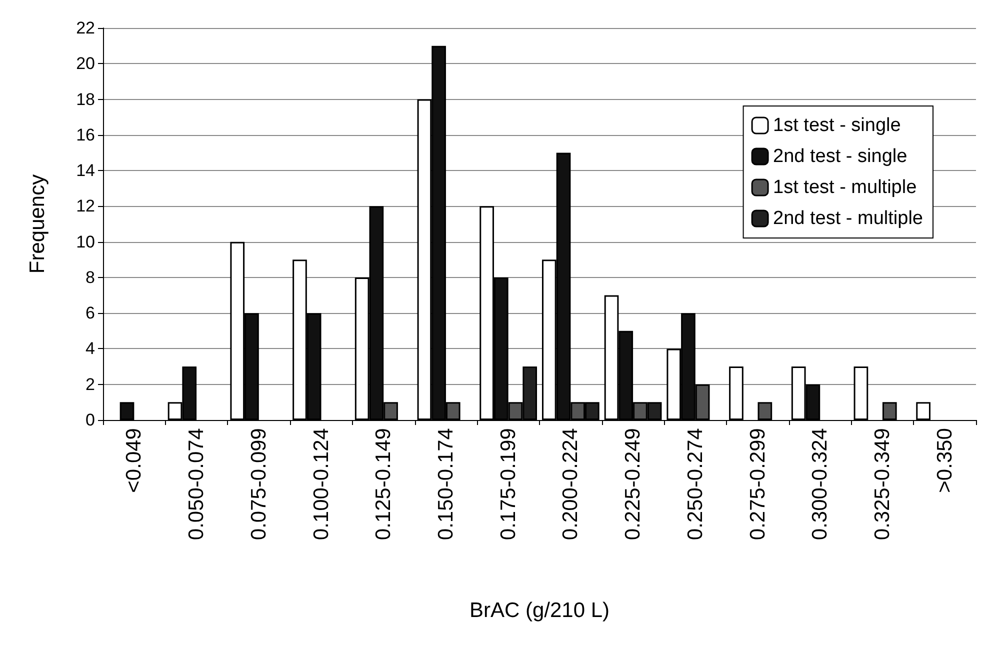 The height and width of the screenshot is (658, 996). Describe the element at coordinates (820, 484) in the screenshot. I see `x-tick-label: 0.300-0.324` at that location.